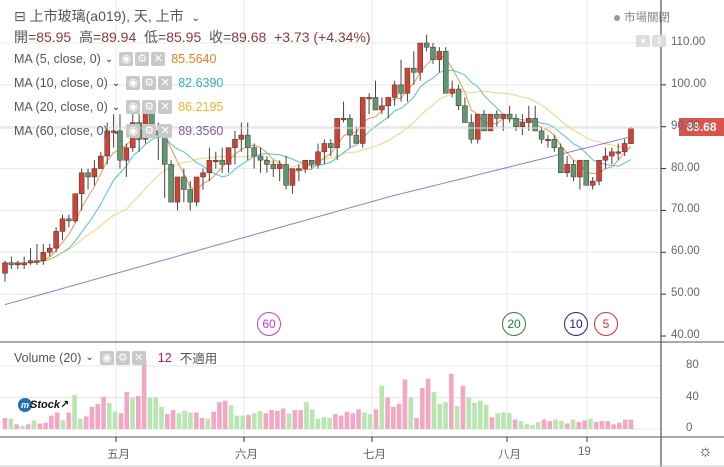 This screenshot has width=724, height=467. Describe the element at coordinates (685, 293) in the screenshot. I see `price-axis-tick: 50.00` at that location.